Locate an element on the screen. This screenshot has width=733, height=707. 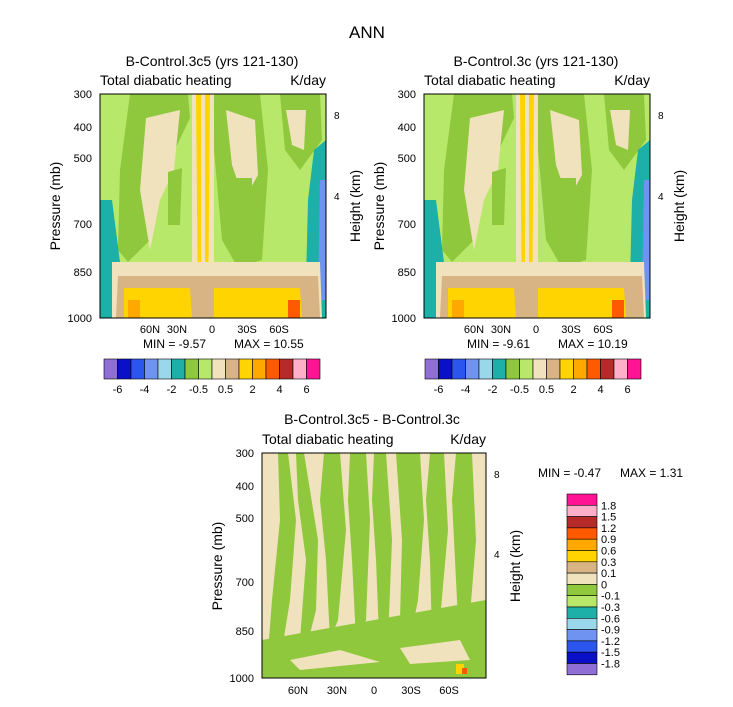
colorbar-label: 0.5 is located at coordinates (546, 390).